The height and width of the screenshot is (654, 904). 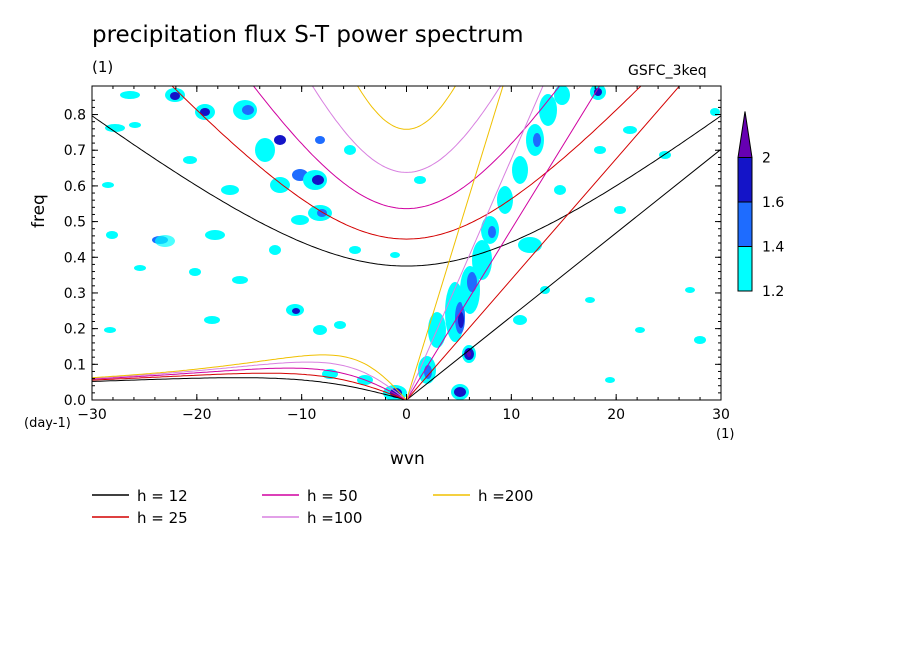 I want to click on y-tick-label: 0.6, so click(x=75, y=187).